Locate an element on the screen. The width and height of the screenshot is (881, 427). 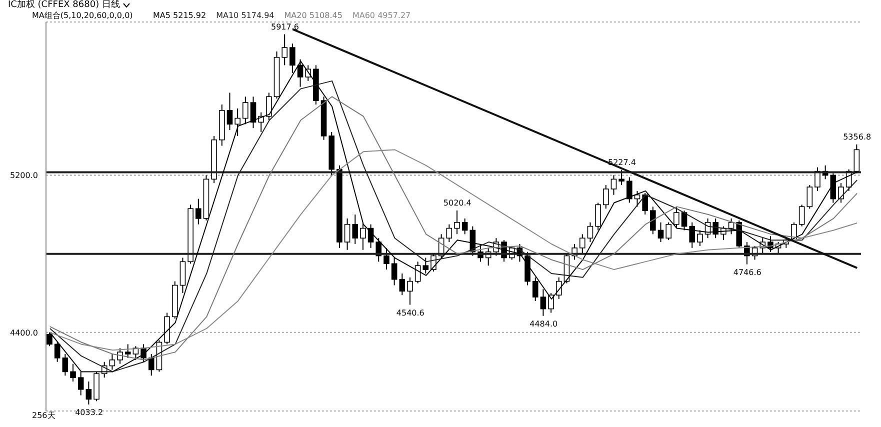
annotation: 4033.2 is located at coordinates (89, 413).